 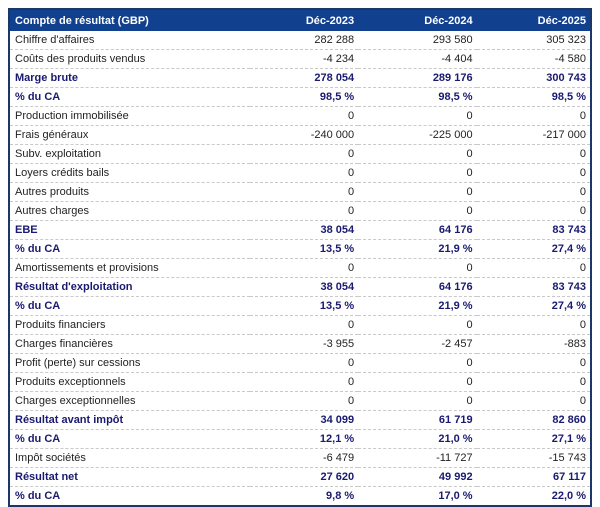 What do you see at coordinates (129, 363) in the screenshot?
I see `row-label: Profit (perte) sur cessions` at bounding box center [129, 363].